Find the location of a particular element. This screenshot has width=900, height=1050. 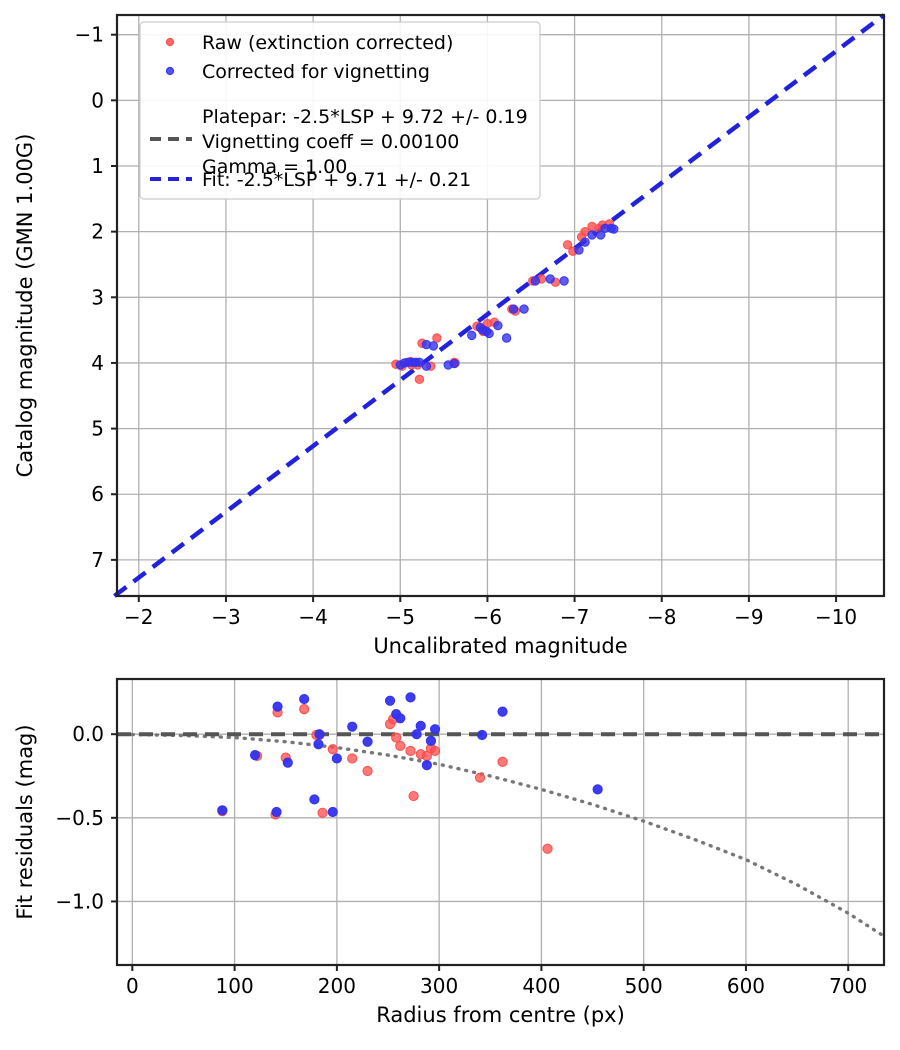

xtick-label-bottom: 500 is located at coordinates (644, 986).